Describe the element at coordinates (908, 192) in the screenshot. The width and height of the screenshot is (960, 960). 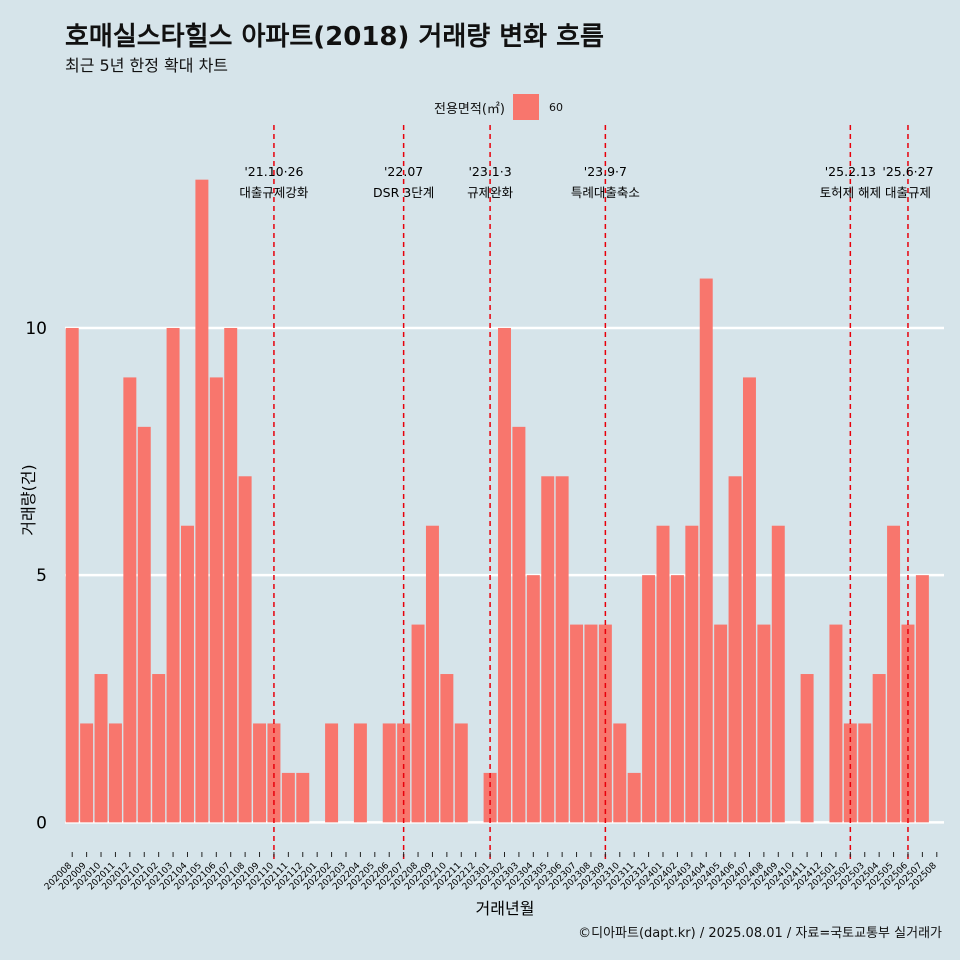
I see `annotation-text: 대출규제` at that location.